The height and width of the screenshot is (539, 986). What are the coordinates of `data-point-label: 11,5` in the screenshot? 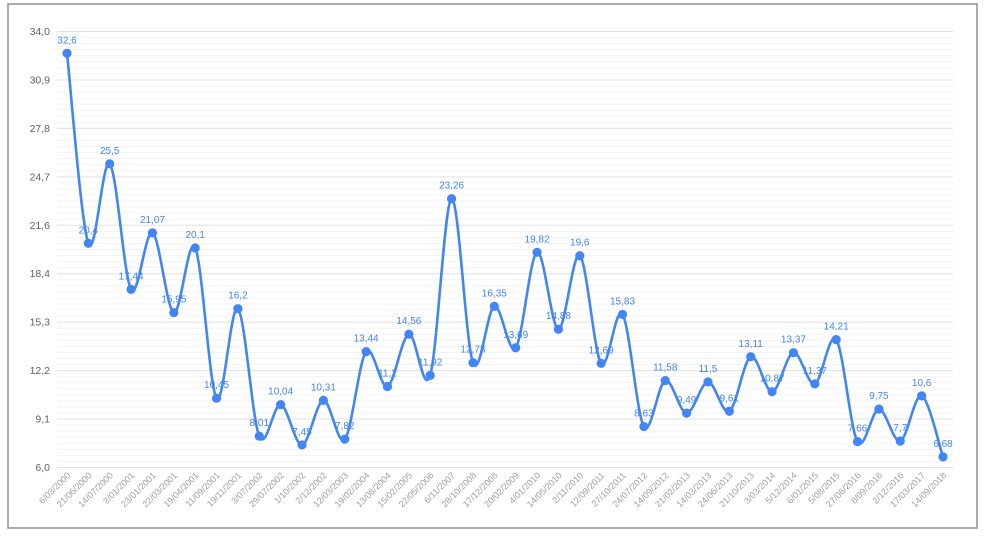 It's located at (708, 369).